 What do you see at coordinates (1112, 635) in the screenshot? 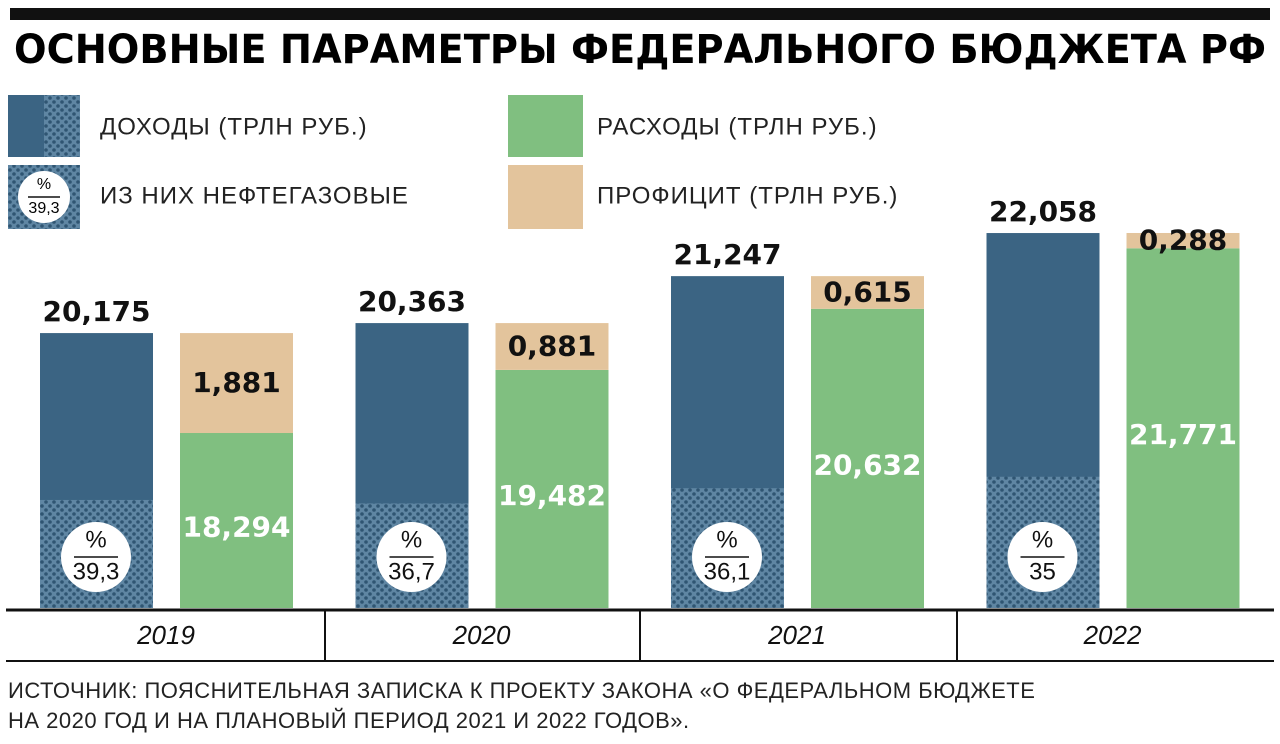
I see `x-tick-label: 2022` at bounding box center [1112, 635].